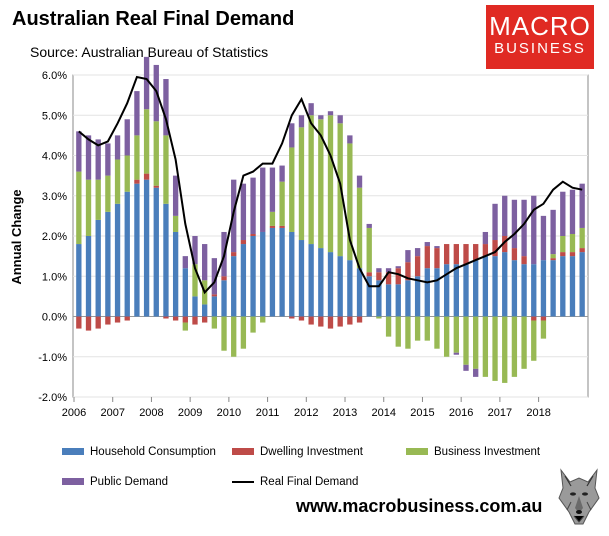 This screenshot has width=609, height=536. What do you see at coordinates (190, 413) in the screenshot?
I see `x-tick-label: 2009` at bounding box center [190, 413].